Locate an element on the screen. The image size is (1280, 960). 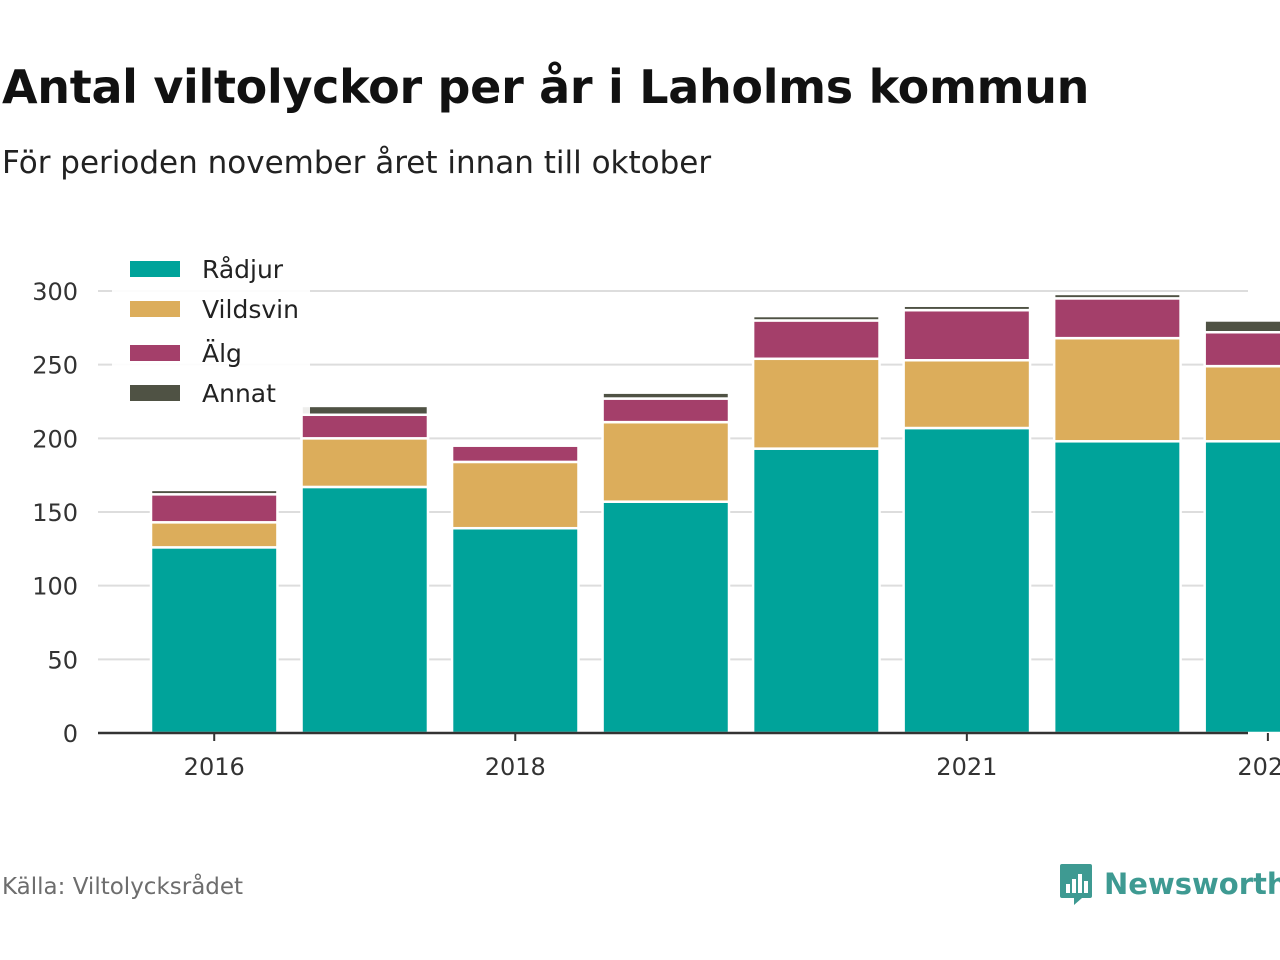
legend-label: Annat is located at coordinates (239, 393).